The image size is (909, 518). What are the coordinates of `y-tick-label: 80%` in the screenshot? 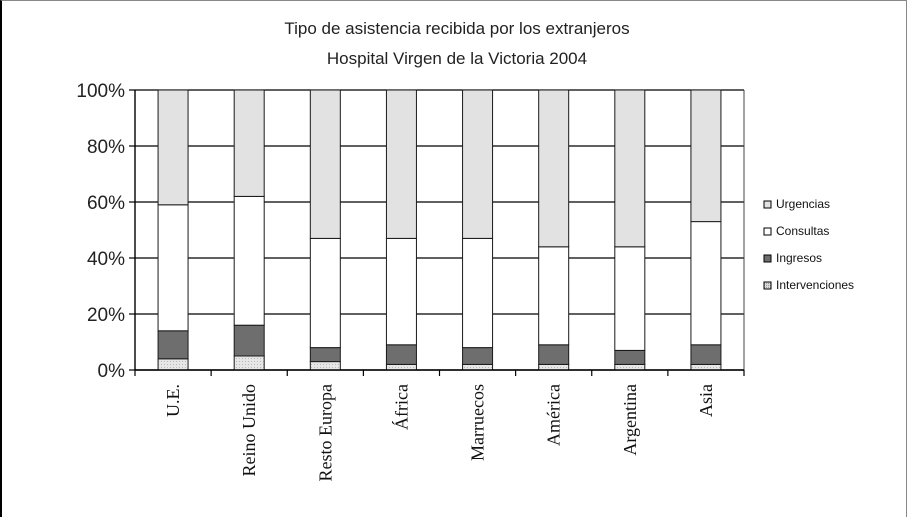 It's located at (106, 147).